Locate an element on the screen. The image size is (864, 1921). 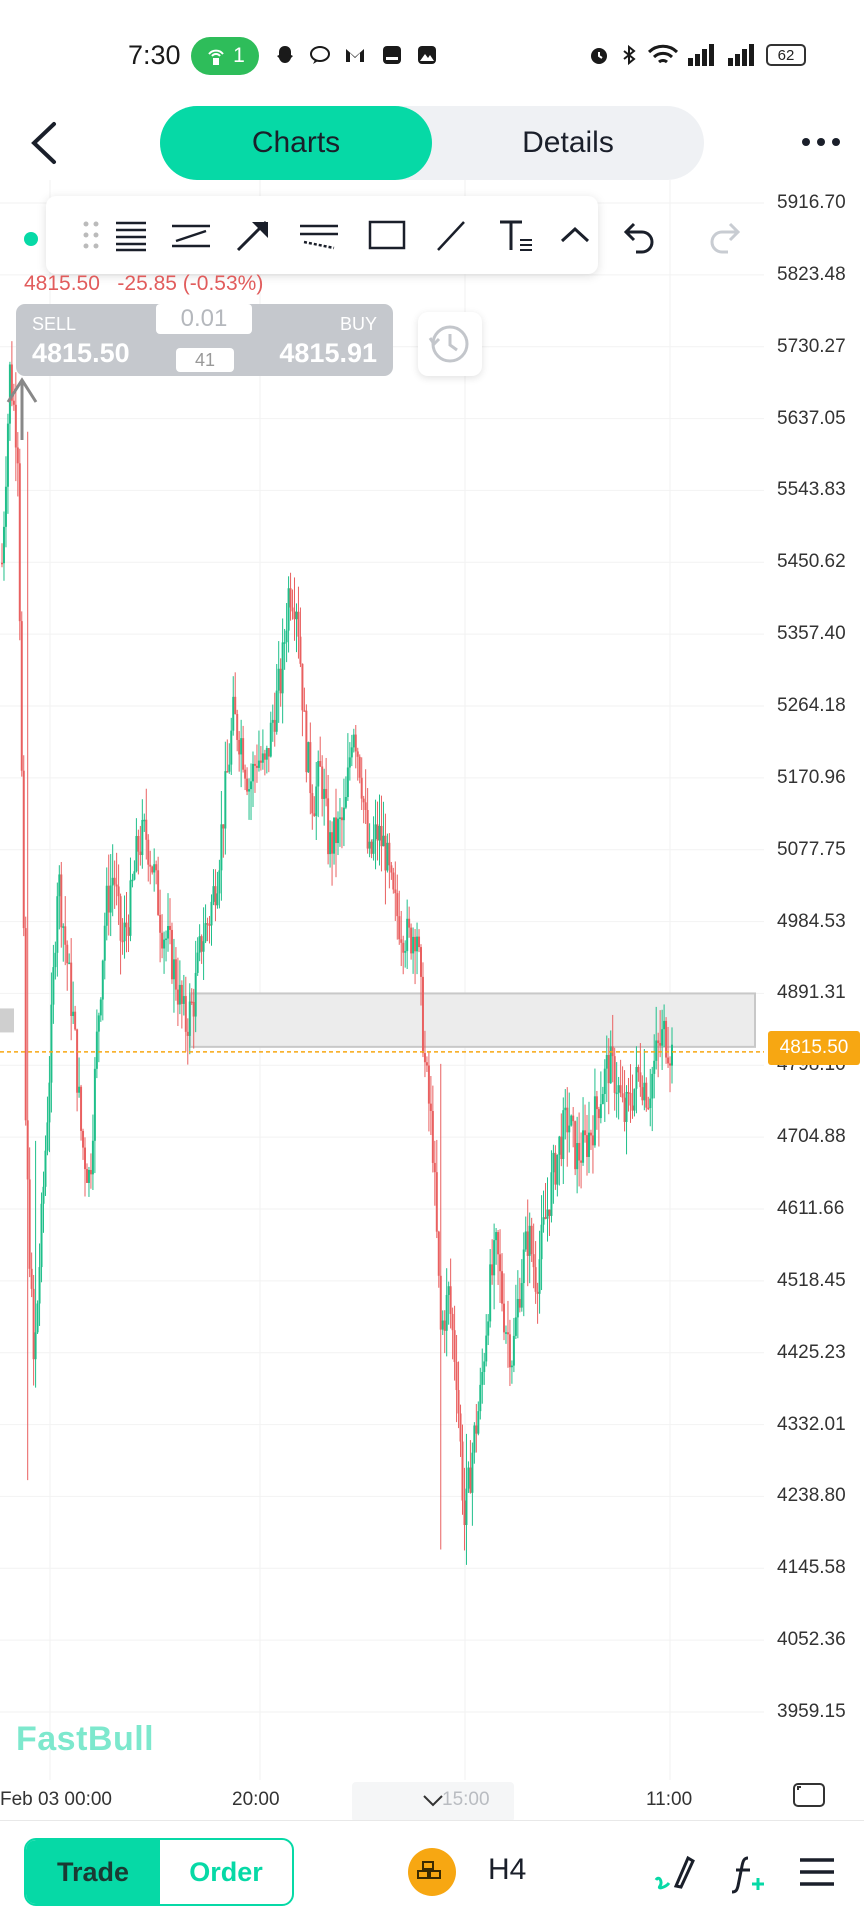
chart-start-arrow is located at coordinates (22, 408).